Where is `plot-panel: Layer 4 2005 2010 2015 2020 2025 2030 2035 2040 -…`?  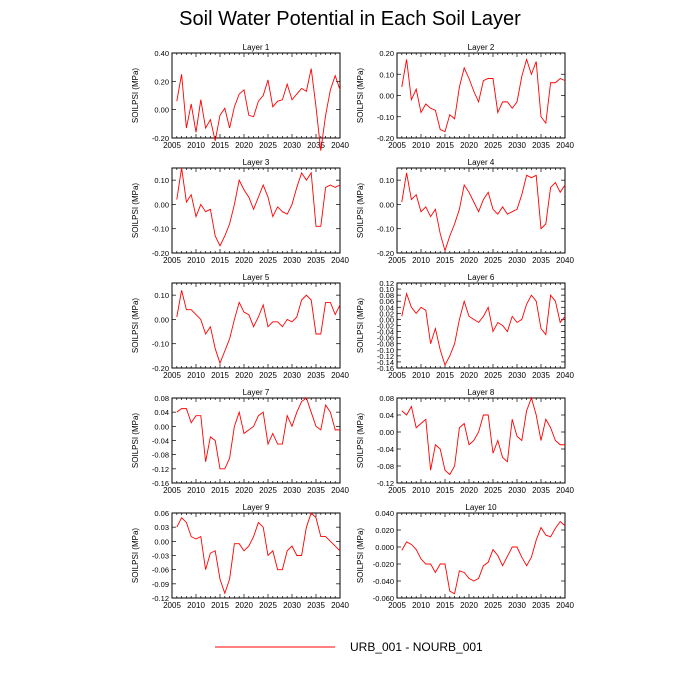
plot-panel: Layer 4 2005 2010 2015 2020 2025 2030 2035 2040 -… is located at coordinates (465, 211).